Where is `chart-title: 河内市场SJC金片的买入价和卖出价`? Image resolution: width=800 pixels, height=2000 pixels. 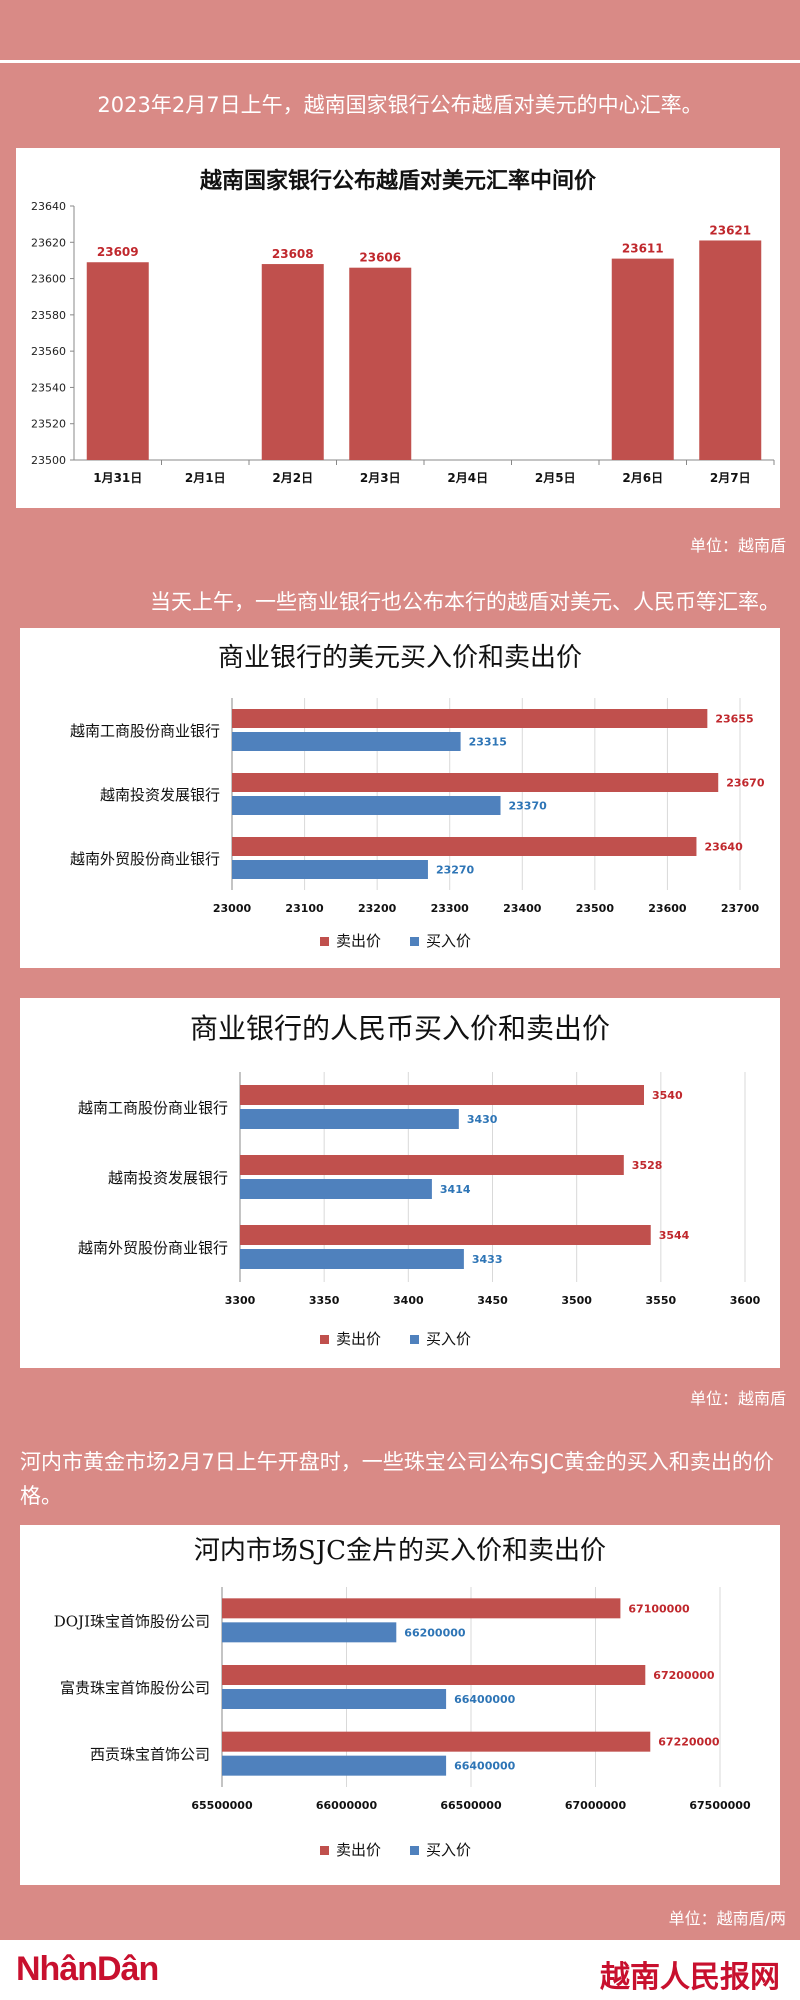 chart-title: 河内市场SJC金片的买入价和卖出价 is located at coordinates (400, 1551).